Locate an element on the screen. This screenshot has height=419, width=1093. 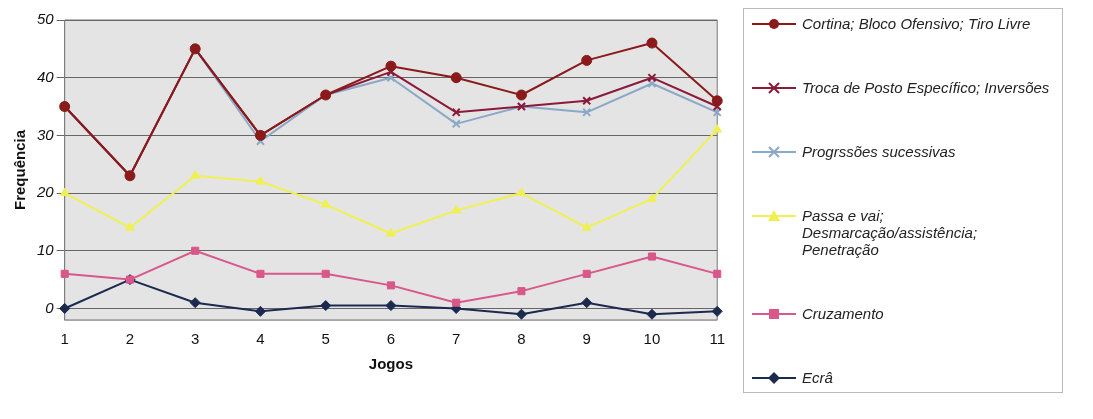
x-tick-label: 4 is located at coordinates (260, 339).